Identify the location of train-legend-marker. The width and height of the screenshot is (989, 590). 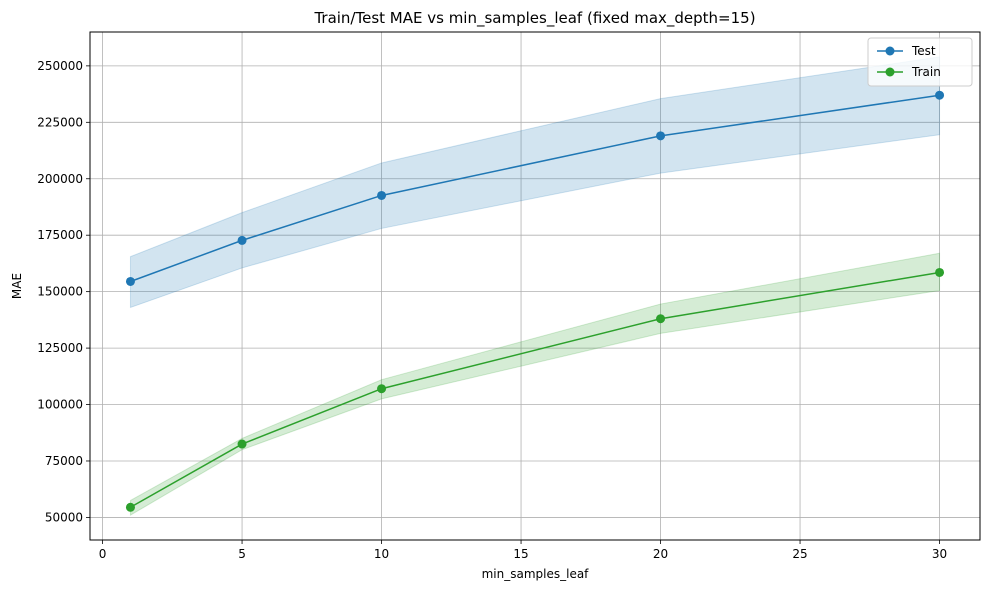
(890, 72).